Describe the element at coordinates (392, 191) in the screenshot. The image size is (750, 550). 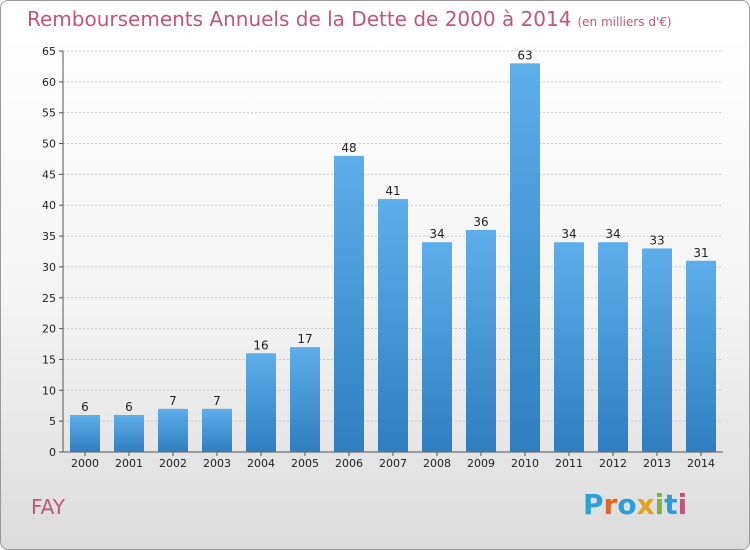
I see `data-label: 41` at that location.